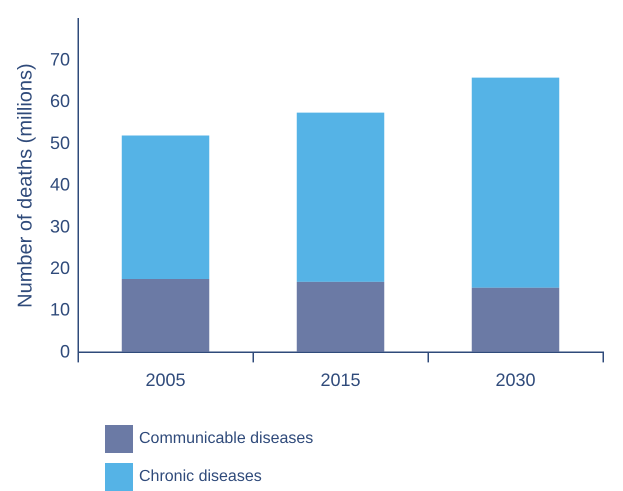 The image size is (623, 491). Describe the element at coordinates (515, 380) in the screenshot. I see `x-tick-label: 2030` at that location.